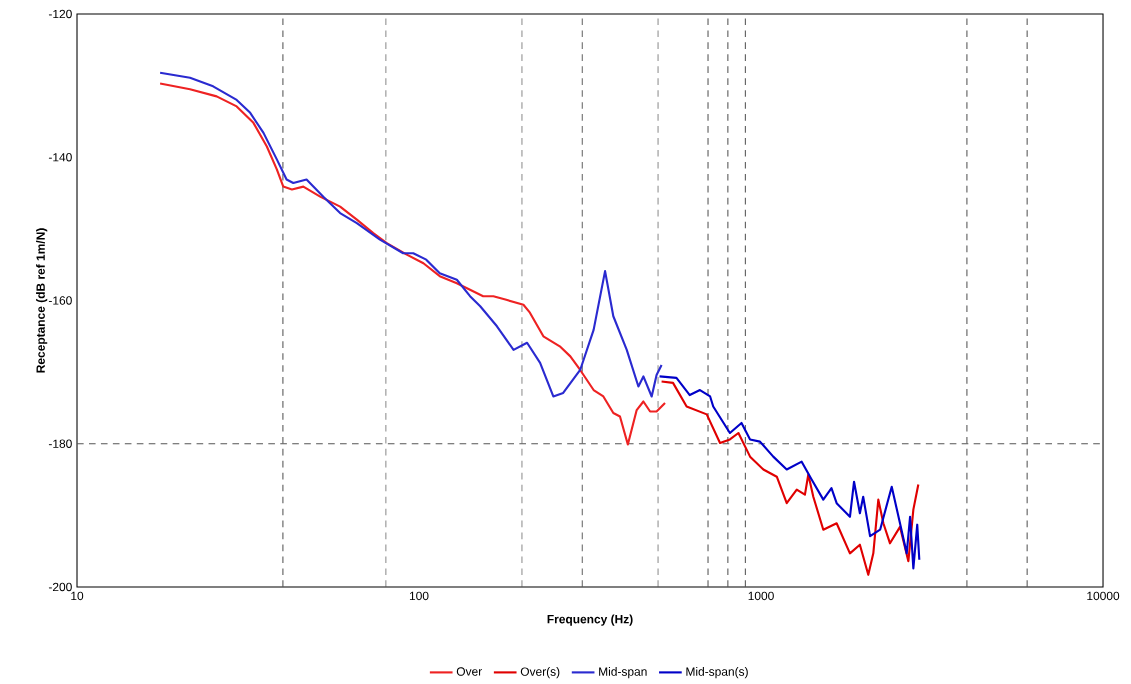  What do you see at coordinates (60, 443) in the screenshot?
I see `y-tick-label: -180` at bounding box center [60, 443].